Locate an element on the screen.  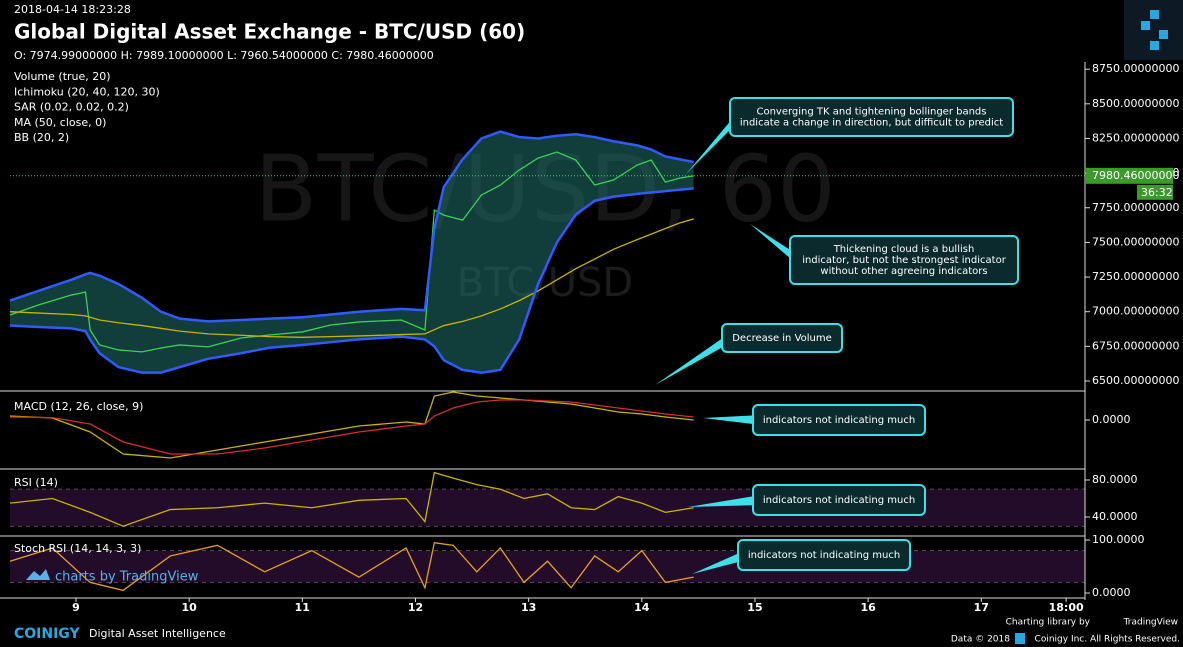
tagline: Digital Asset Intelligence is located at coordinates (157, 633).